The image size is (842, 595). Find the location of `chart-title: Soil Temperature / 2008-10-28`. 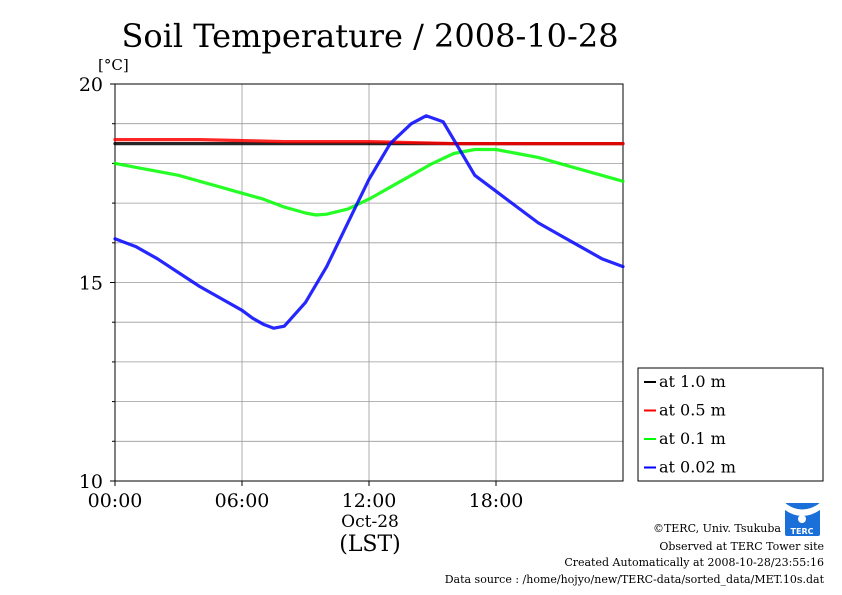

chart-title: Soil Temperature / 2008-10-28 is located at coordinates (369, 36).